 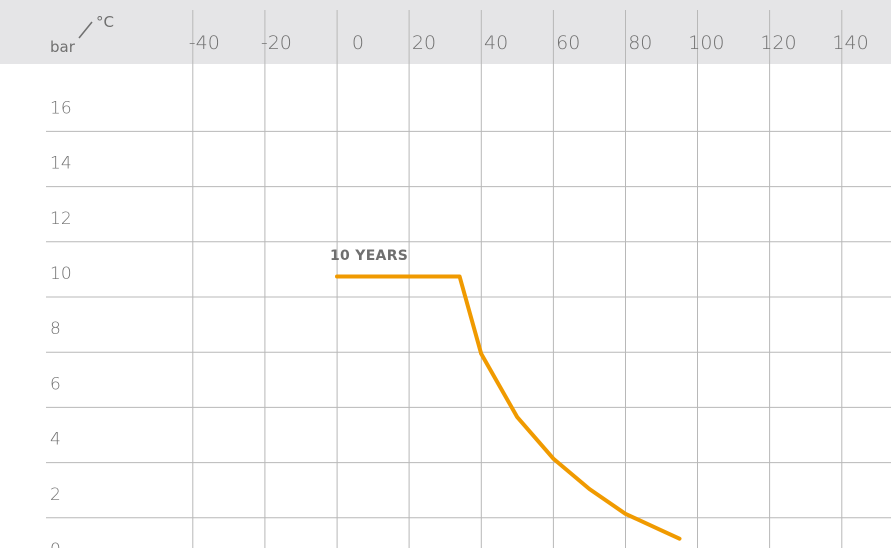 I want to click on x-tick-label: 40, so click(x=496, y=43).